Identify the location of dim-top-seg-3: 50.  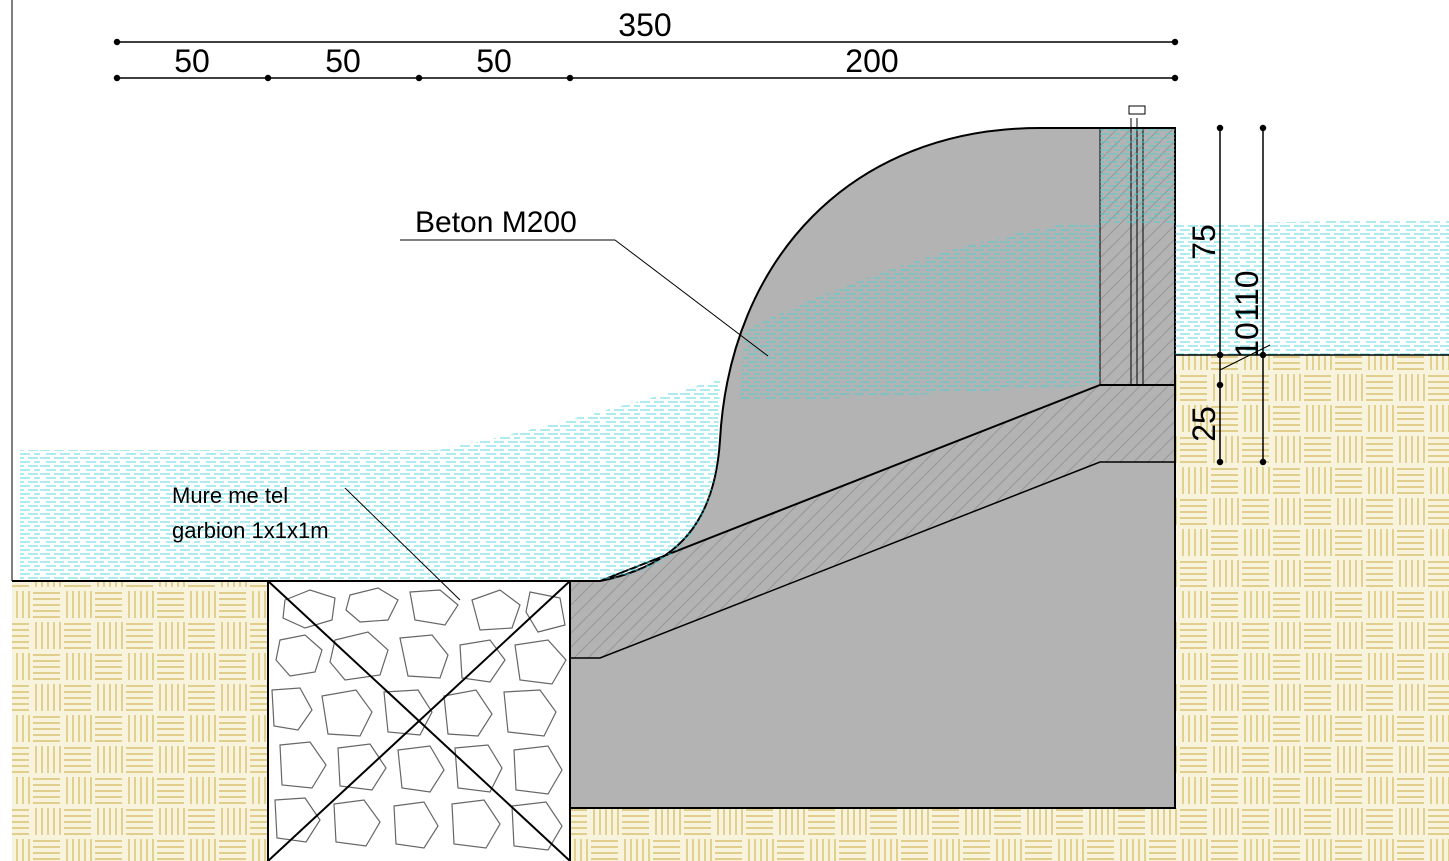
(494, 61).